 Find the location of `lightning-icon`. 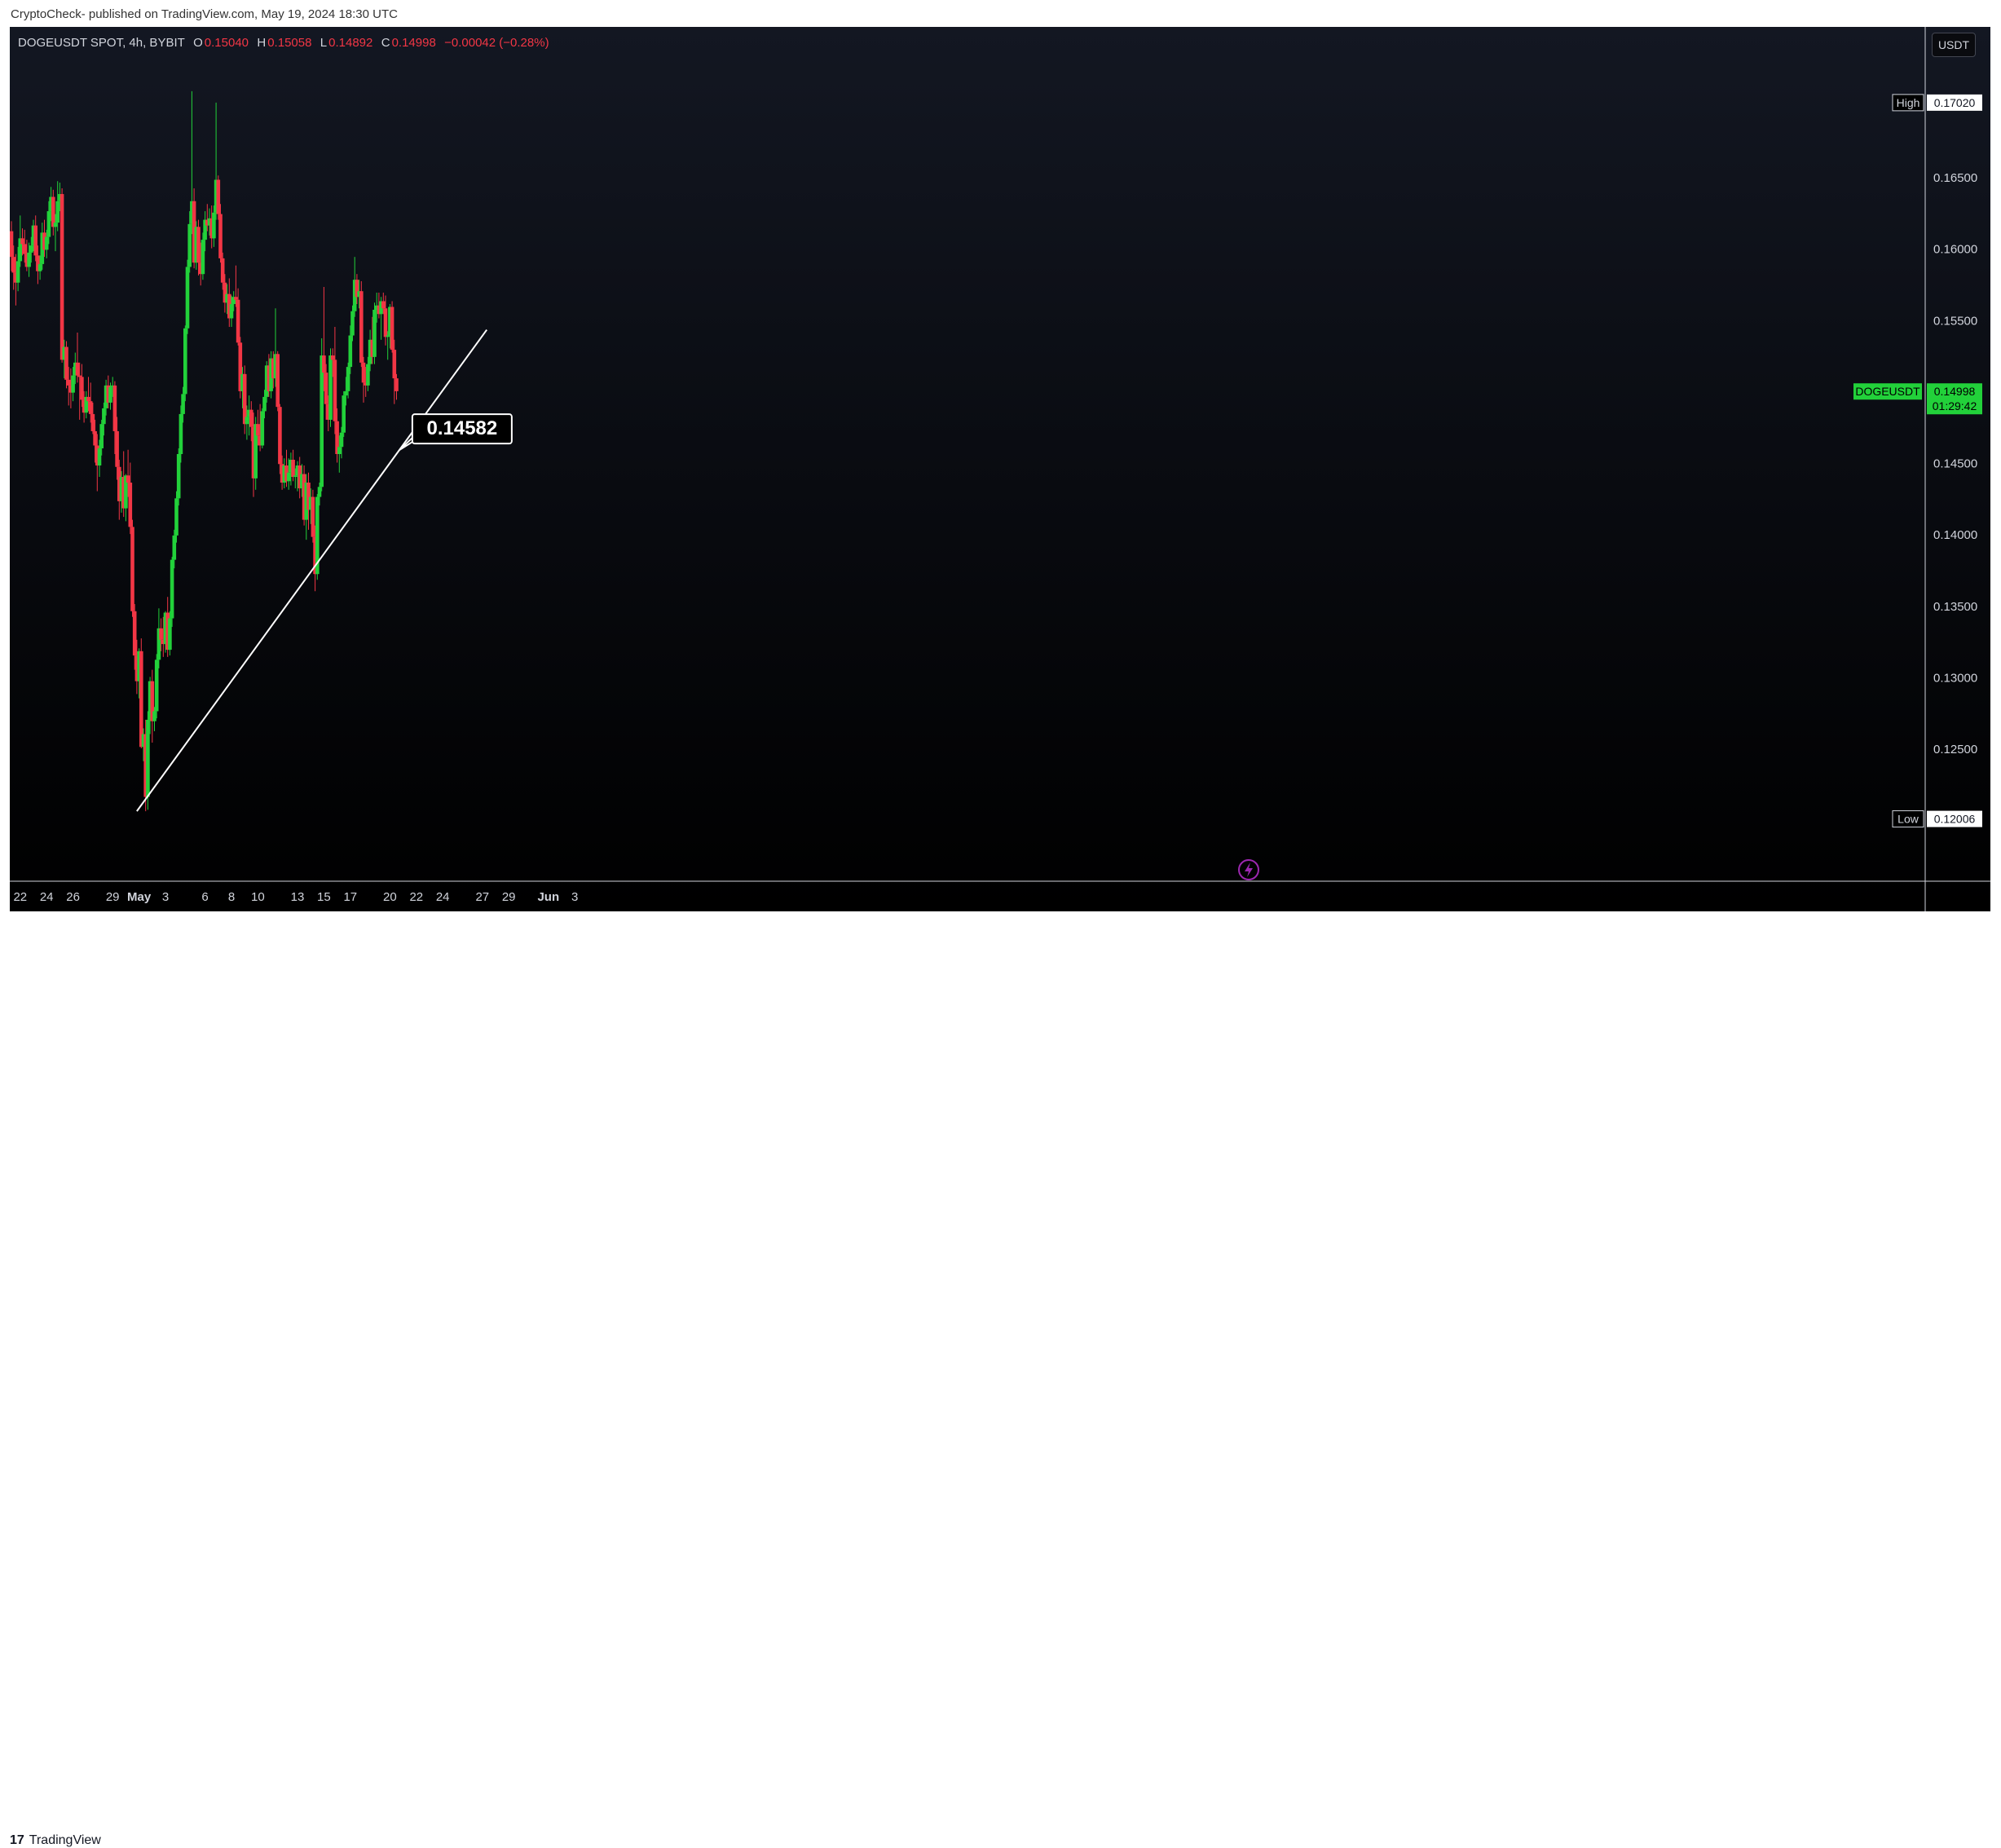

lightning-icon is located at coordinates (1248, 869).